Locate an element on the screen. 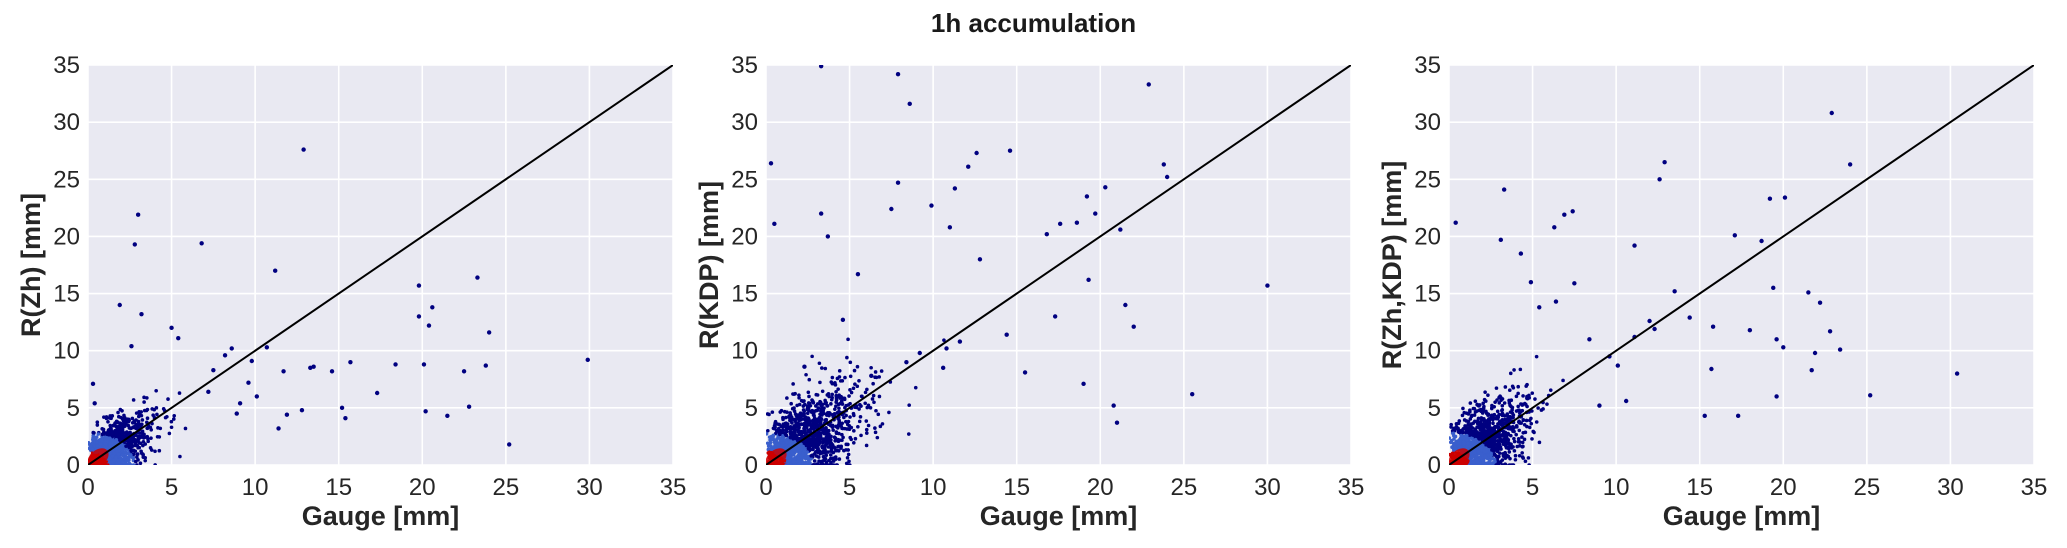 Image resolution: width=2067 pixels, height=548 pixels. y-tick-label: 30 is located at coordinates (1427, 122).